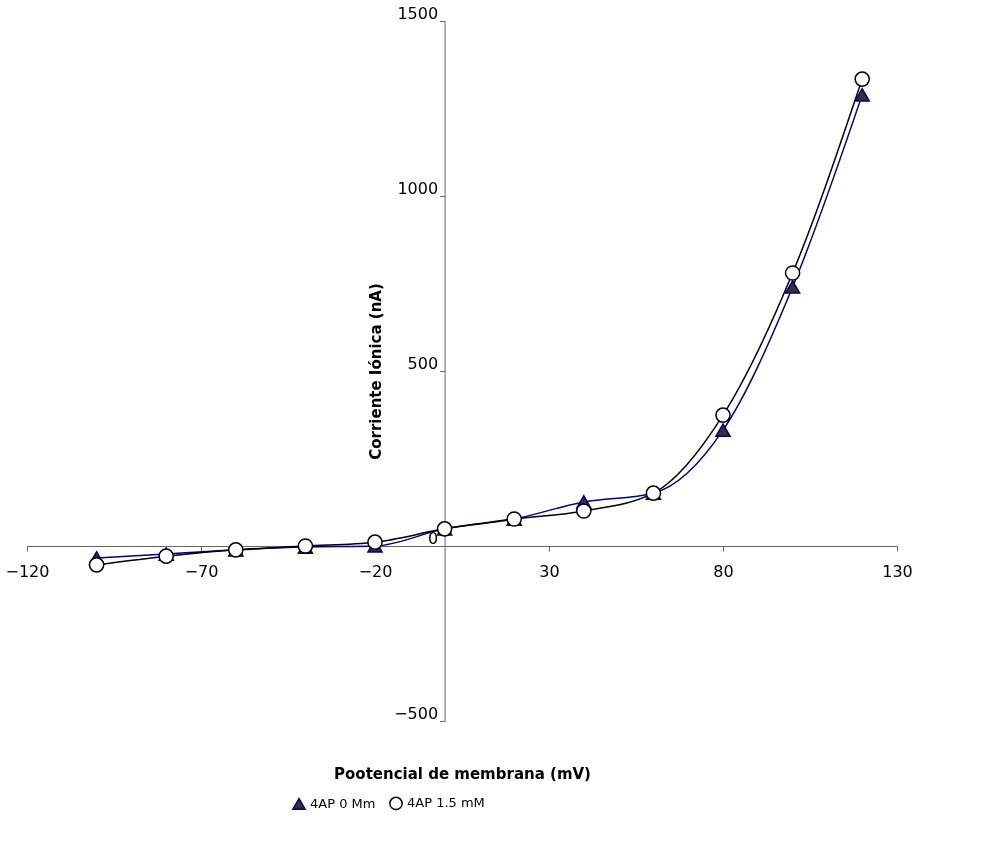 The width and height of the screenshot is (1003, 843). Describe the element at coordinates (375, 571) in the screenshot. I see `x-tick-label: −20` at that location.